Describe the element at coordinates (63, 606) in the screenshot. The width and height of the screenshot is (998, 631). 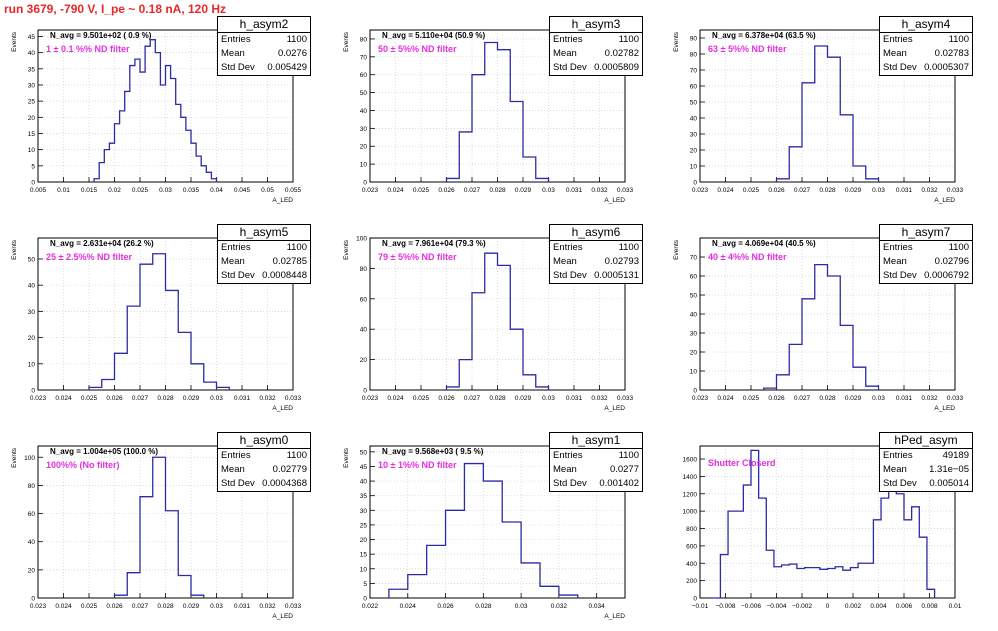
I see `x-tick-label: 0.024` at that location.